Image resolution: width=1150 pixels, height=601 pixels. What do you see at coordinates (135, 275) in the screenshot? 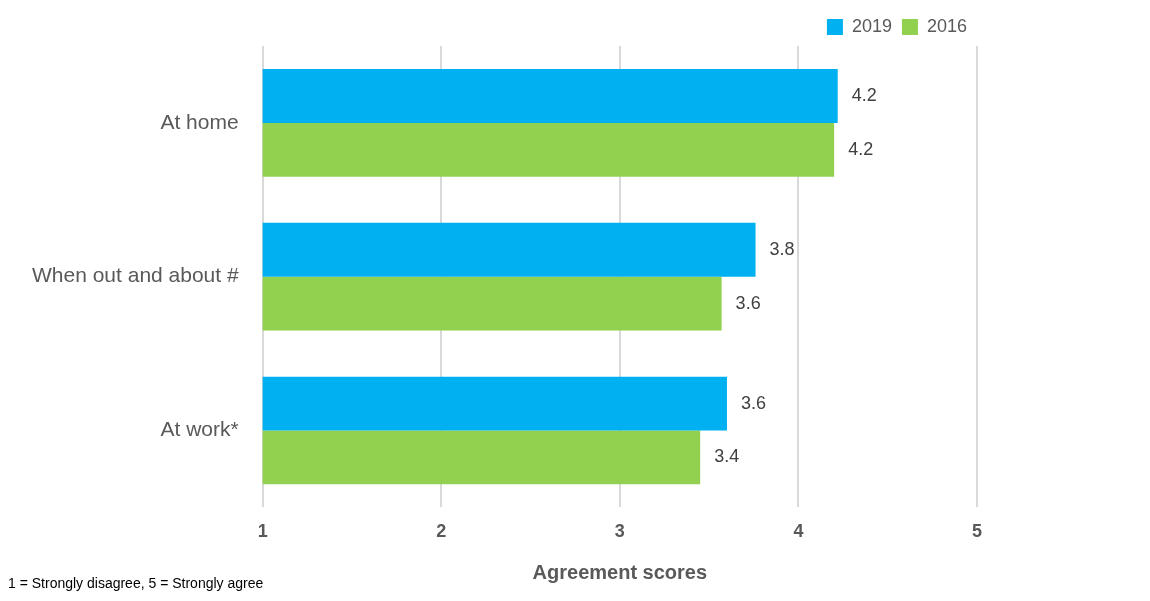
I see `y-tick-label: When out and about #` at bounding box center [135, 275].